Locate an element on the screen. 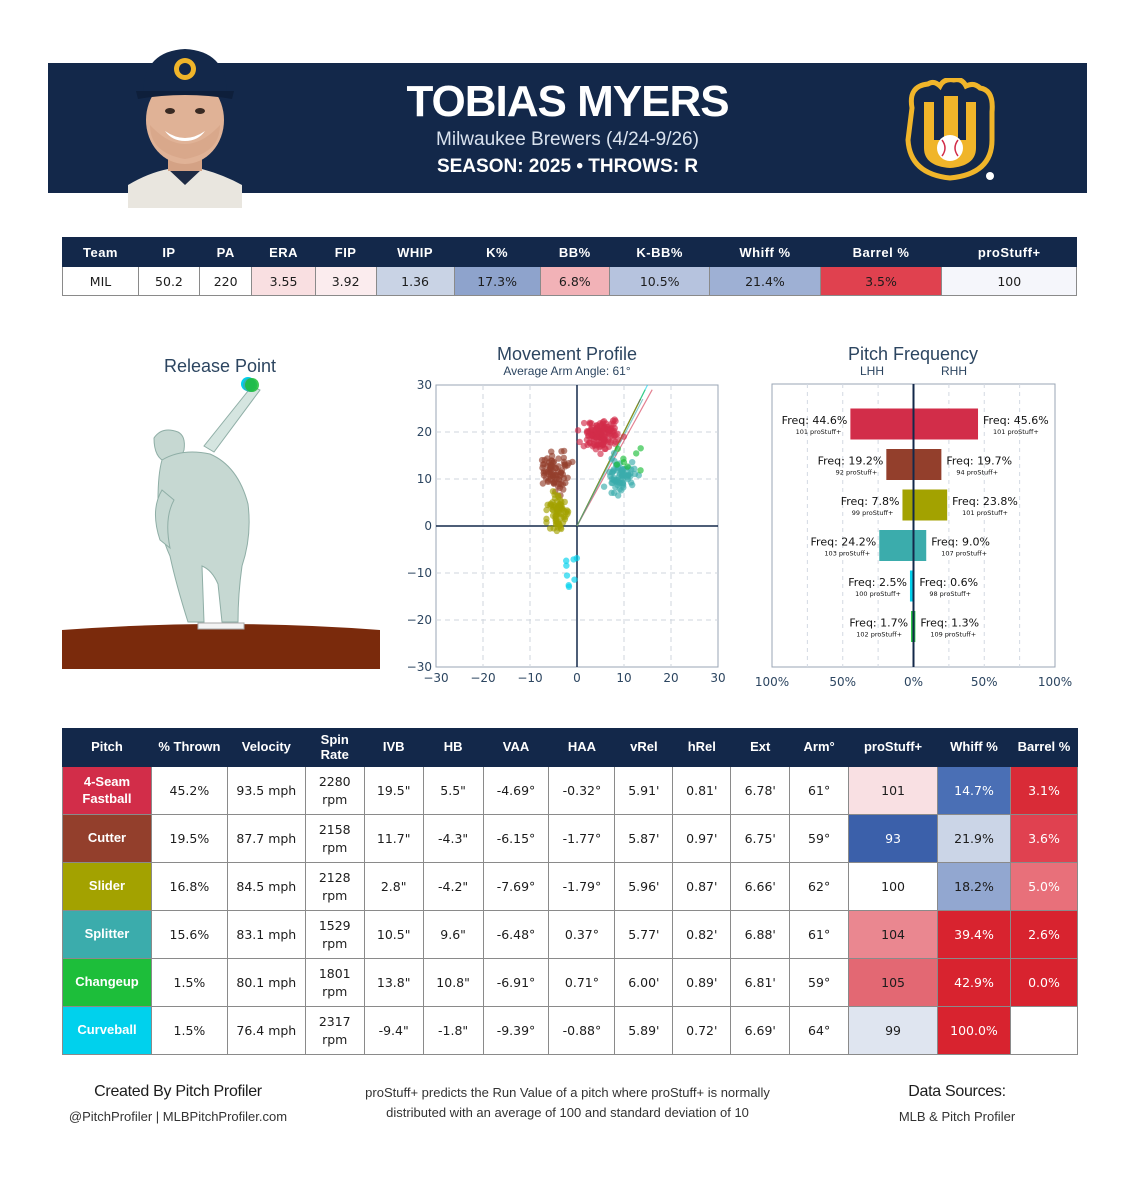 This screenshot has height=1200, width=1135. pitch-cell-spin: 2317 rpm is located at coordinates (334, 1030).